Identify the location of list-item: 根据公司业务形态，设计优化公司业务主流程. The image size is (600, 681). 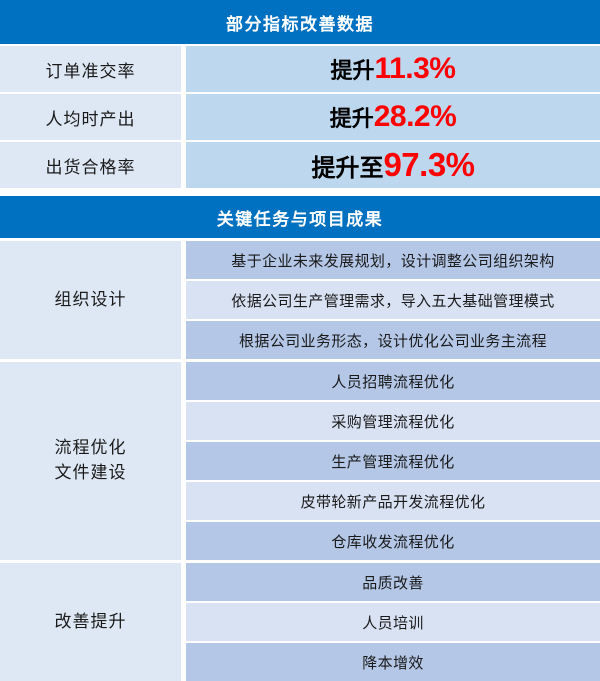
(393, 340).